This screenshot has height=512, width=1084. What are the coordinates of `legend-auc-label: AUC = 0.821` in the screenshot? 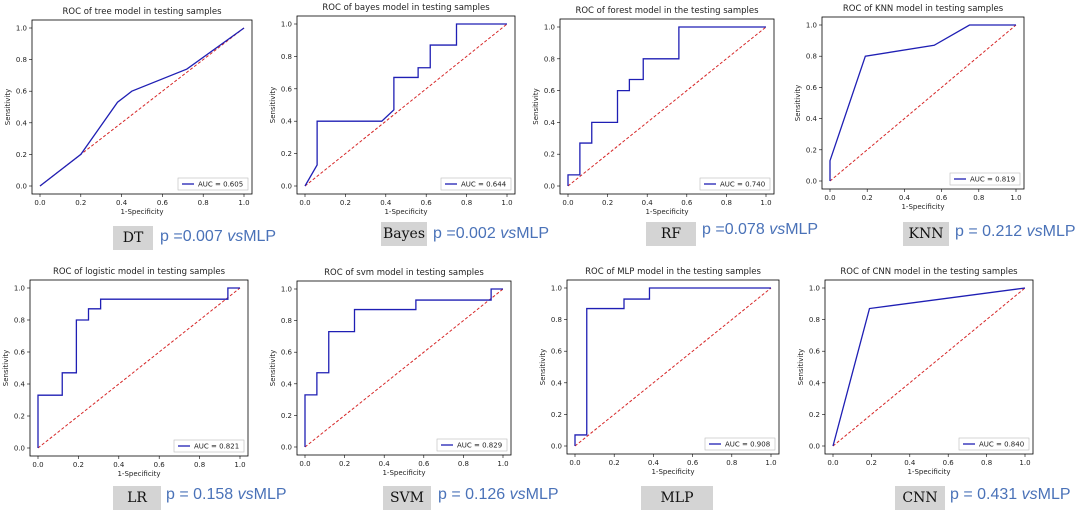 It's located at (216, 447).